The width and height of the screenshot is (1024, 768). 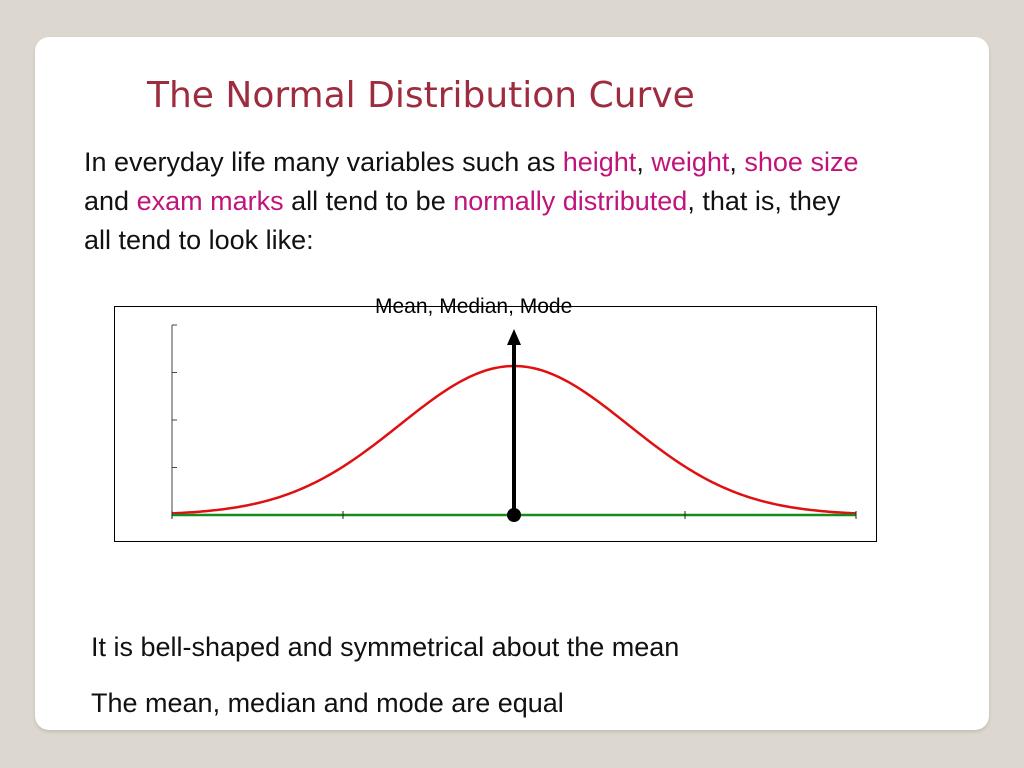 What do you see at coordinates (462, 220) in the screenshot?
I see `intro-text: , that is, they all tend to look like:` at bounding box center [462, 220].